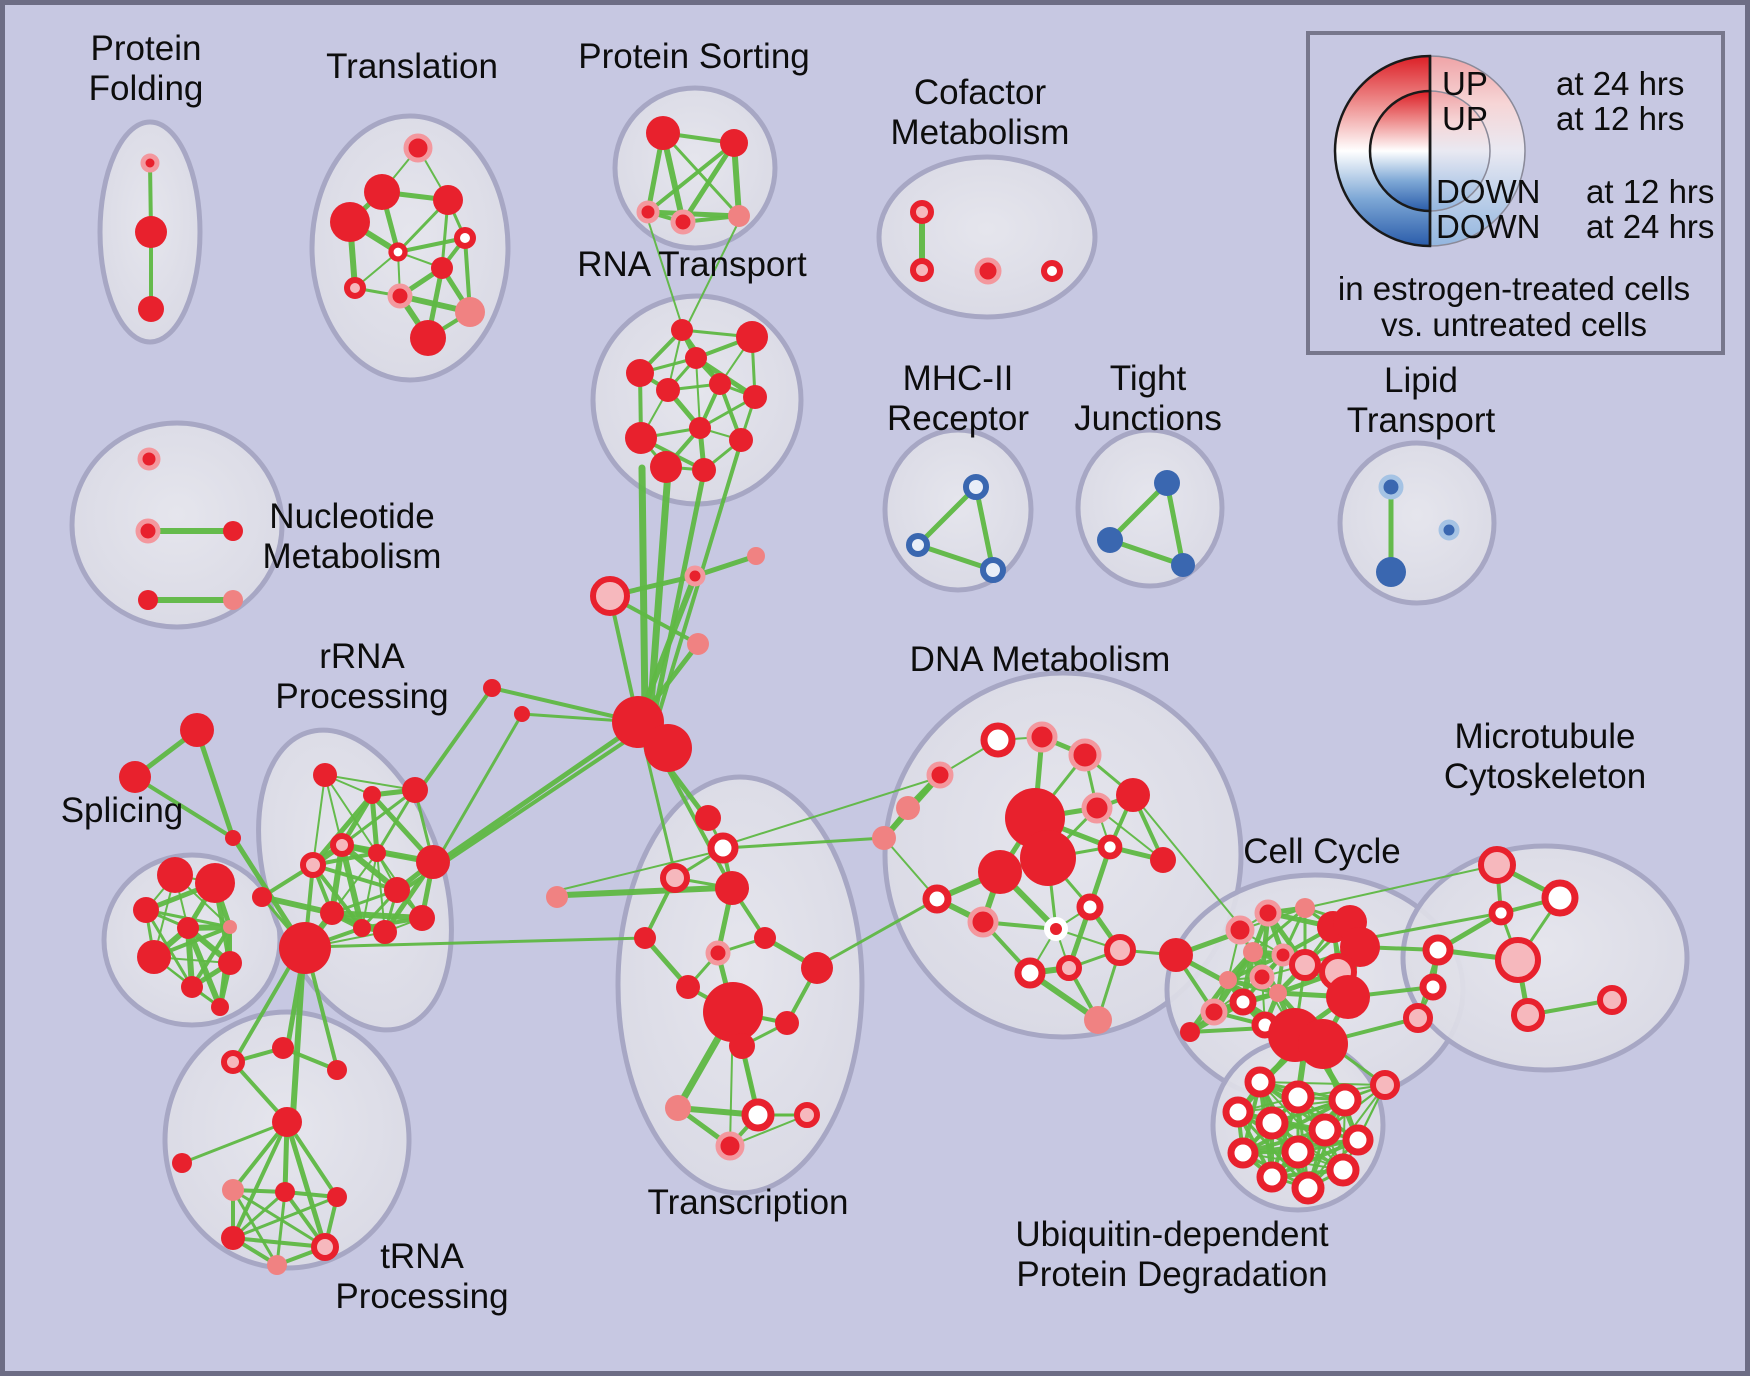 This screenshot has width=1750, height=1376. Describe the element at coordinates (1545, 776) in the screenshot. I see `module-label-microtubule-cytoskeleton: Cytoskeleton` at that location.